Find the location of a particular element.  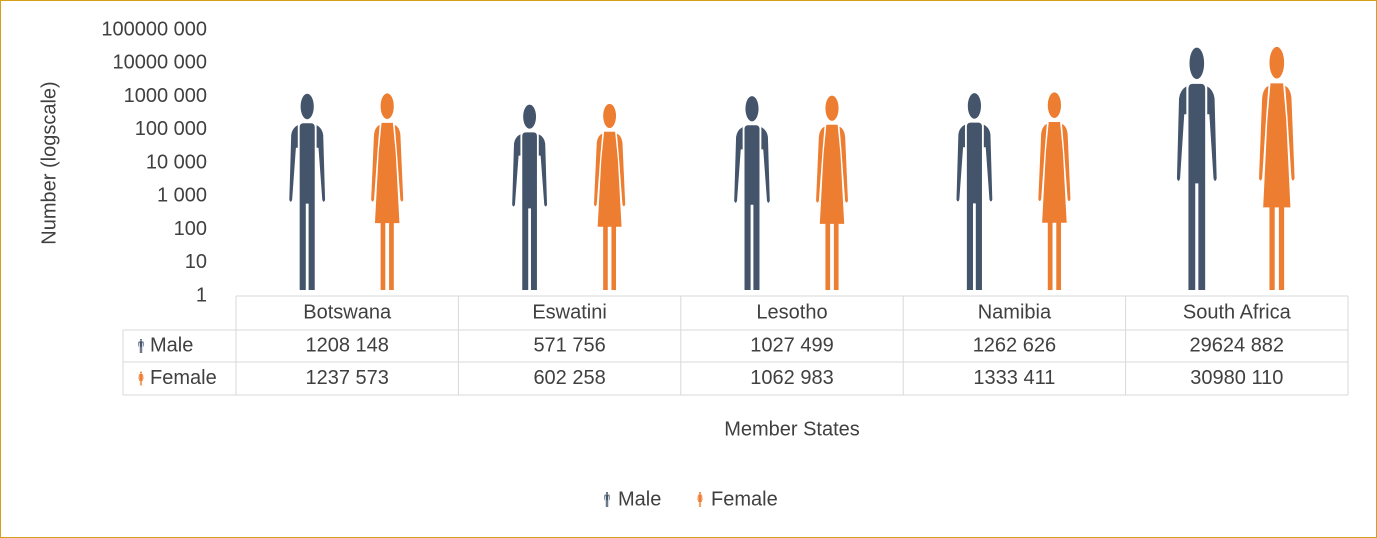

y-tick-label: 1 000 is located at coordinates (182, 196).